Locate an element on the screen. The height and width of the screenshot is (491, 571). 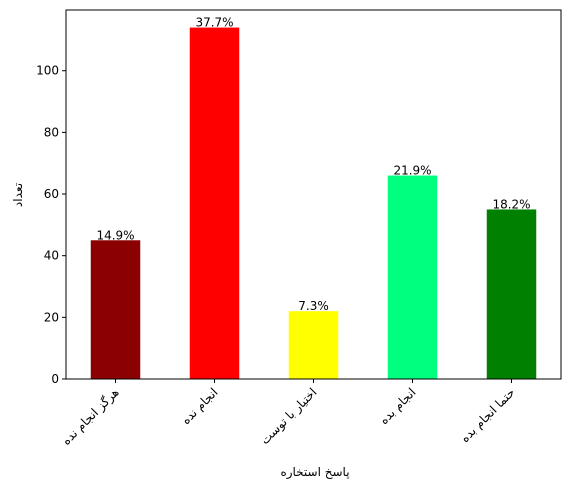
data-label-2: 37.7% is located at coordinates (214, 23).